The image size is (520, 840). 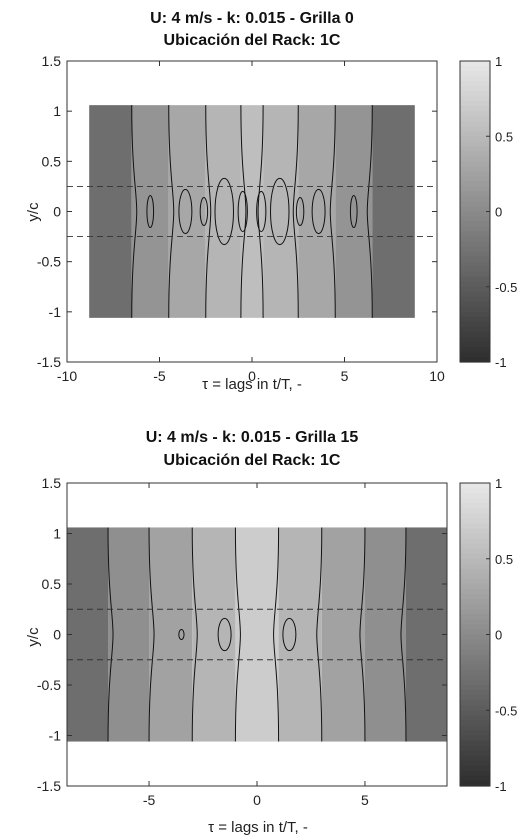 I want to click on title-line-1: U: 4 m/s - k: 0.015 - Grilla 0, so click(x=252, y=18).